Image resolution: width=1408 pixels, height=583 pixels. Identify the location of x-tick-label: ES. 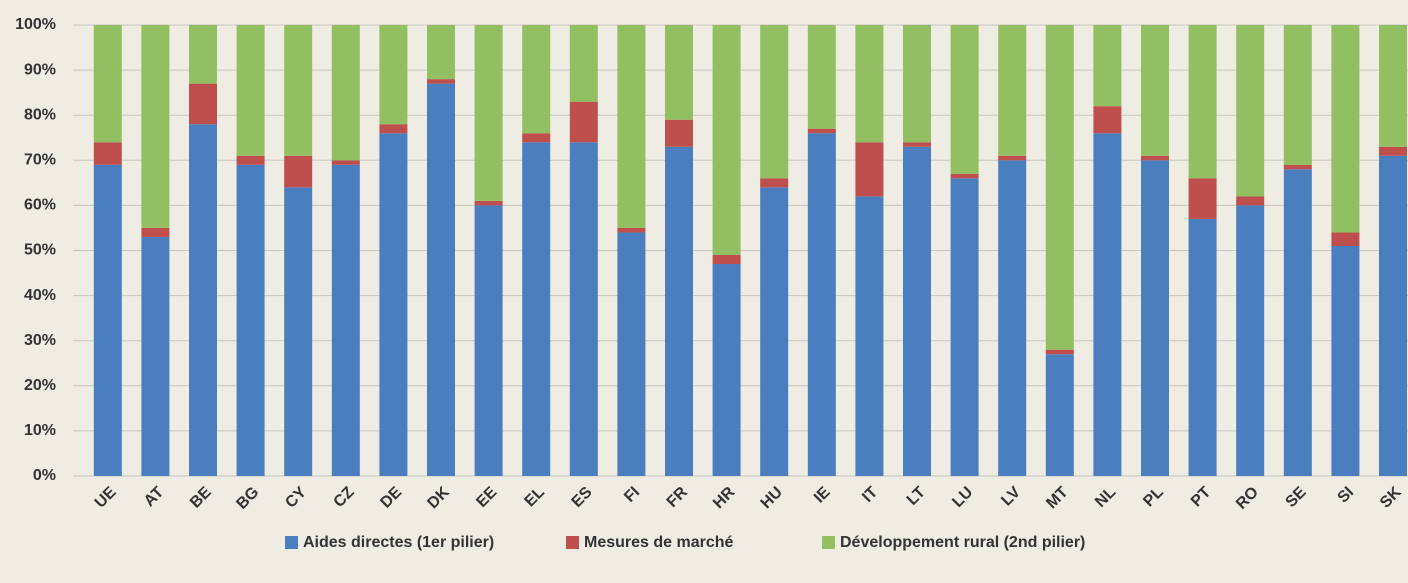
(581, 497).